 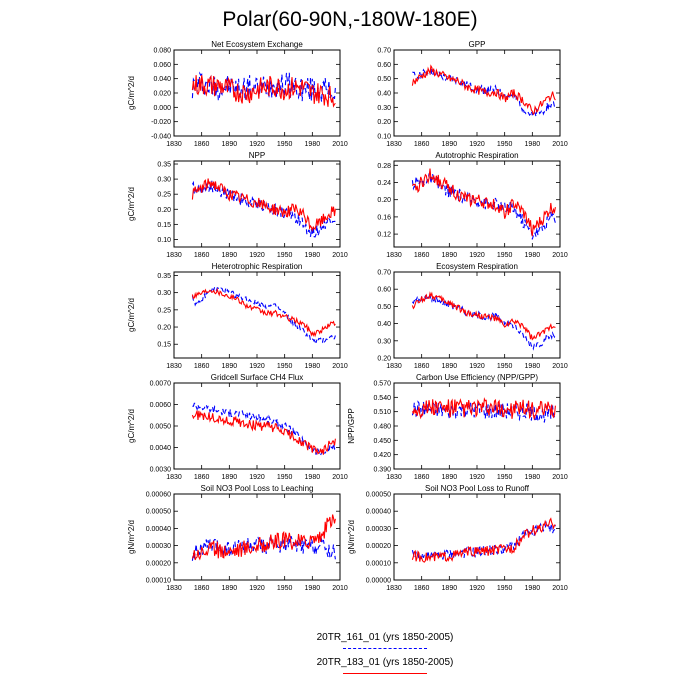 I want to click on y-tick-label: 0.540, so click(x=382, y=398).